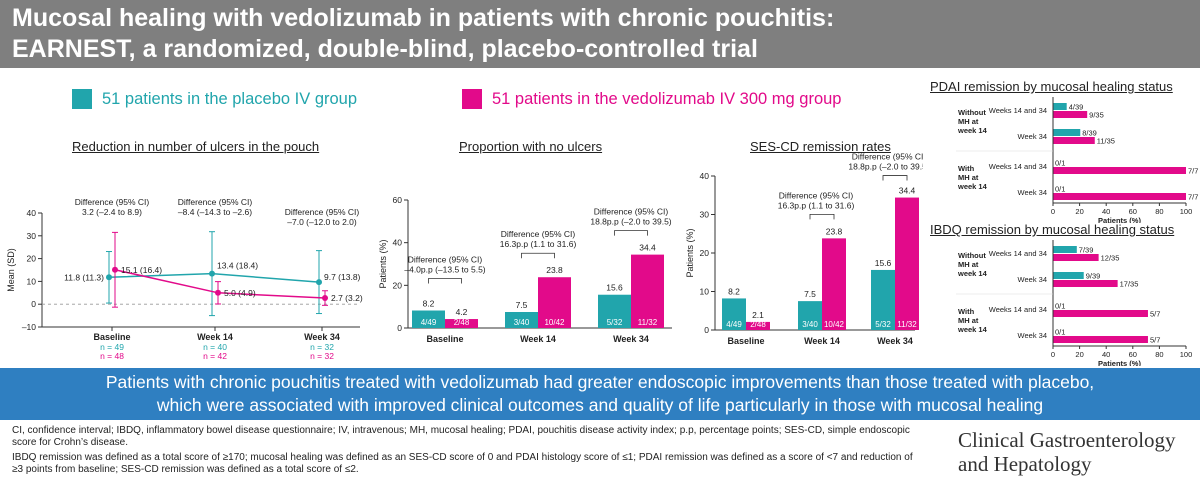 Image resolution: width=1200 pixels, height=480 pixels. Describe the element at coordinates (70, 442) in the screenshot. I see `footnote-line-2: score for Crohn’s disease.` at that location.